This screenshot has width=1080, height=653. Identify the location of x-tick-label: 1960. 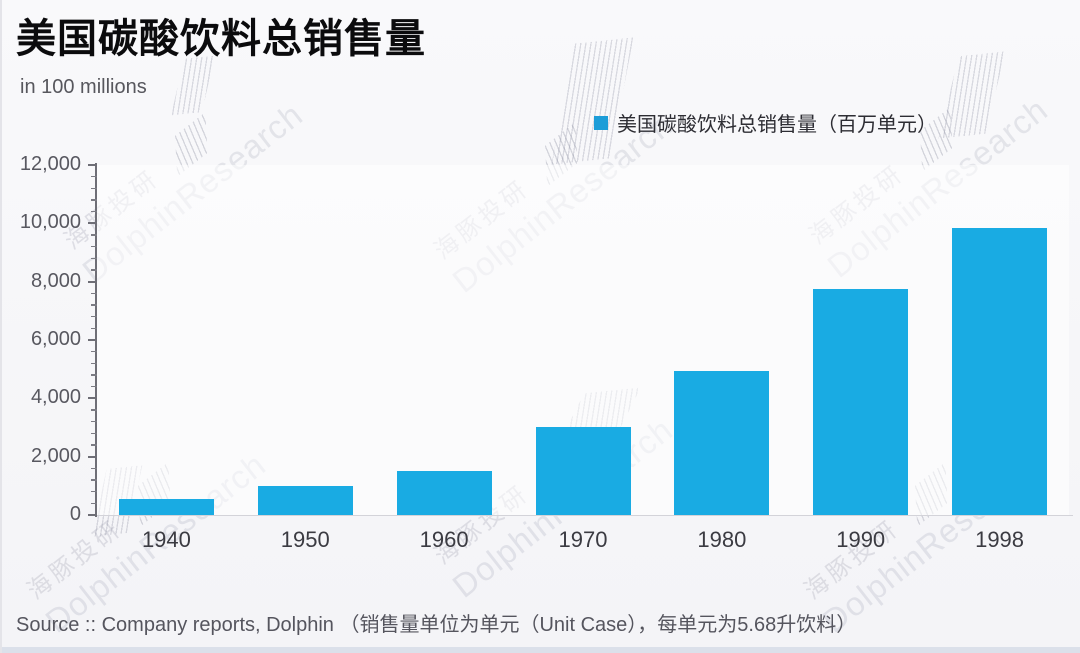
(444, 539).